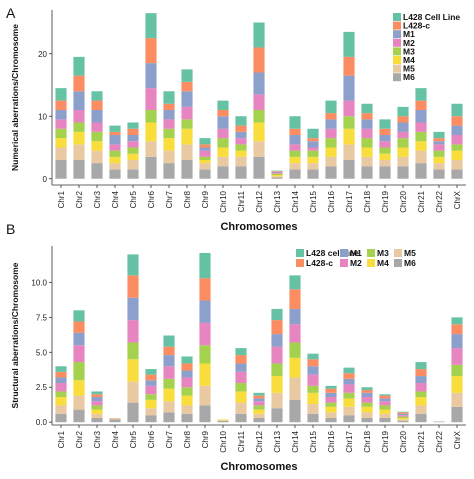 The width and height of the screenshot is (474, 479). What do you see at coordinates (169, 199) in the screenshot?
I see `x-tick-label: Chr7` at bounding box center [169, 199].